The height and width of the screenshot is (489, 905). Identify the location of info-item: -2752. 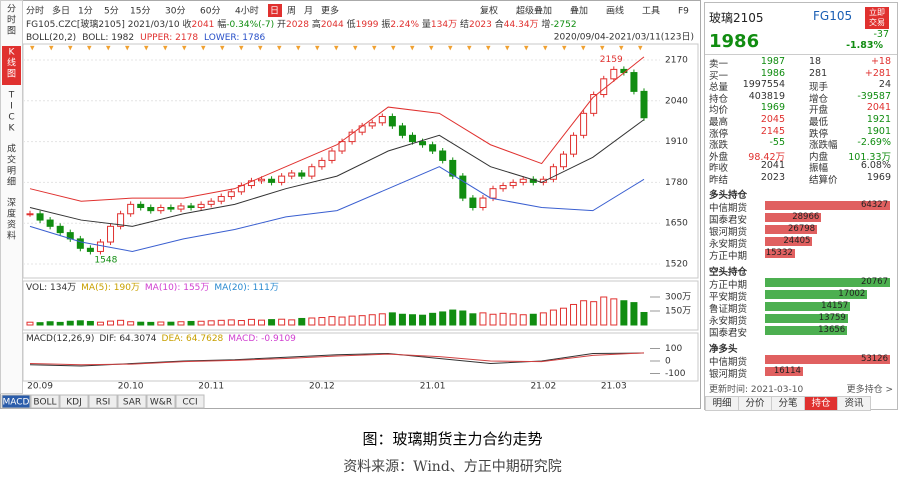
(563, 25).